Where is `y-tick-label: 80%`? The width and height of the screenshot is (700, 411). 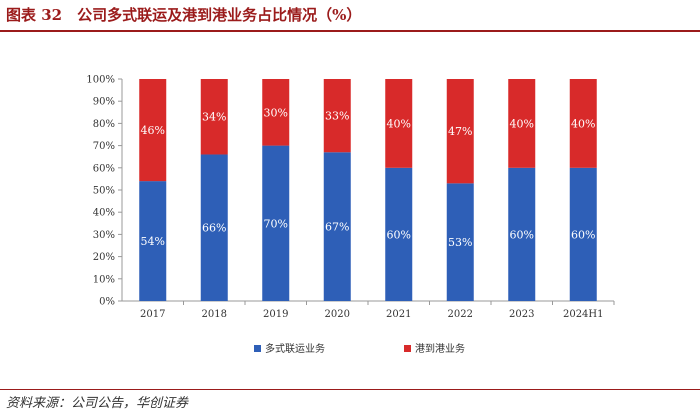 y-tick-label: 80% is located at coordinates (104, 124).